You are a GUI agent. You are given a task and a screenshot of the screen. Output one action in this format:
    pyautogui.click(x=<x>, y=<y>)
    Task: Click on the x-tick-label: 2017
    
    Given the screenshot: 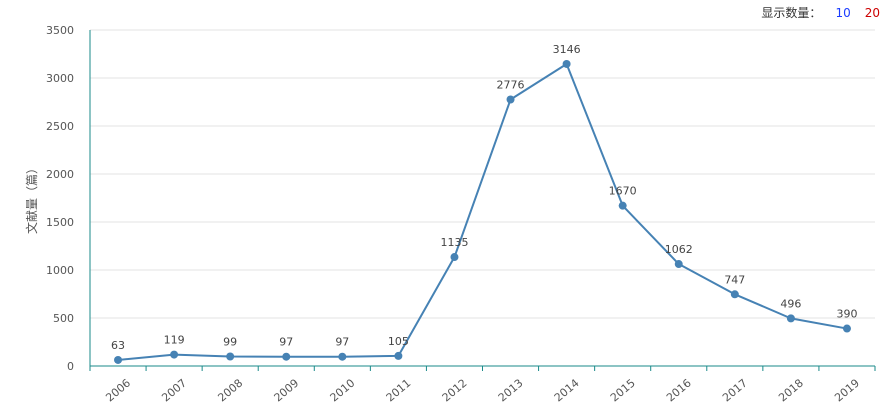 What is the action you would take?
    pyautogui.click(x=735, y=390)
    